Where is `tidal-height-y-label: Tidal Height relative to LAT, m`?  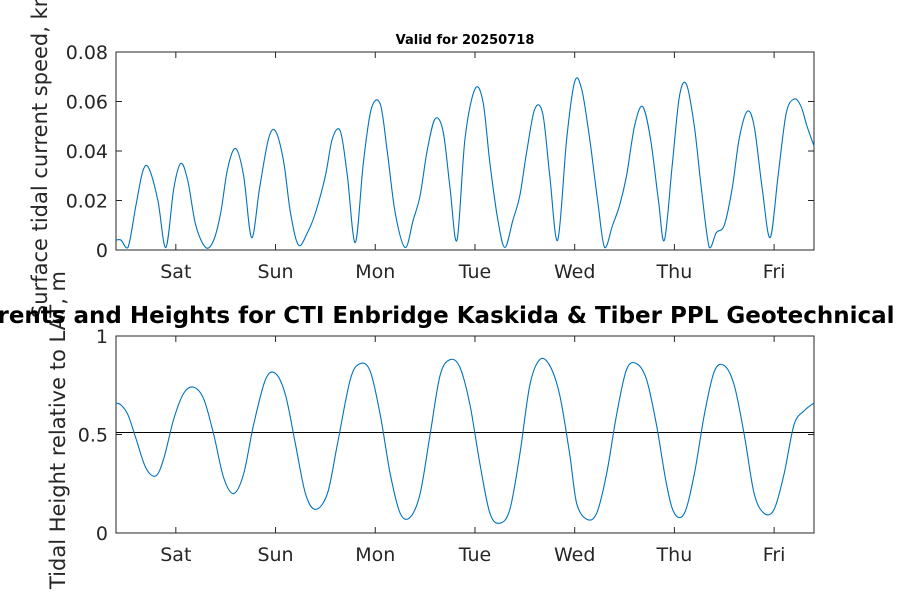 tidal-height-y-label: Tidal Height relative to LAT, m is located at coordinates (58, 430).